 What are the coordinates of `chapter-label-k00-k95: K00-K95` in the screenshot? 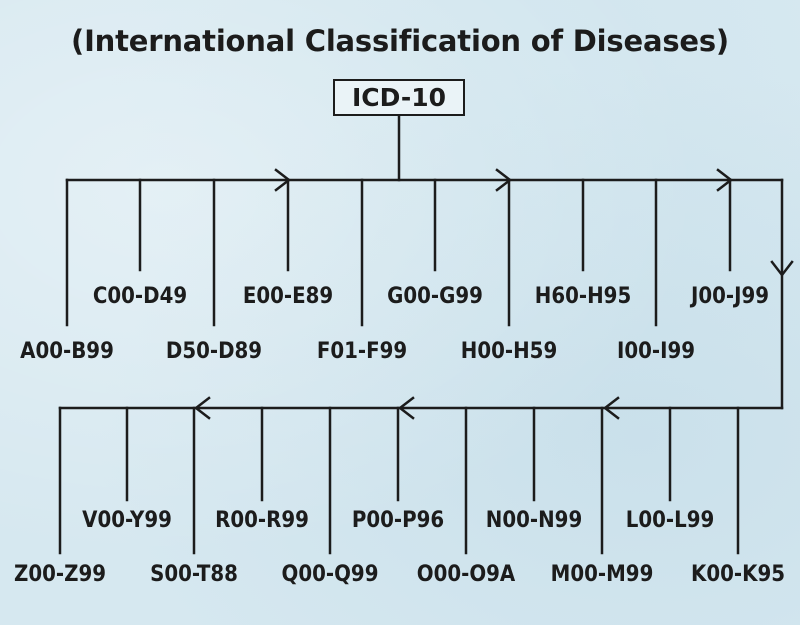 It's located at (738, 574).